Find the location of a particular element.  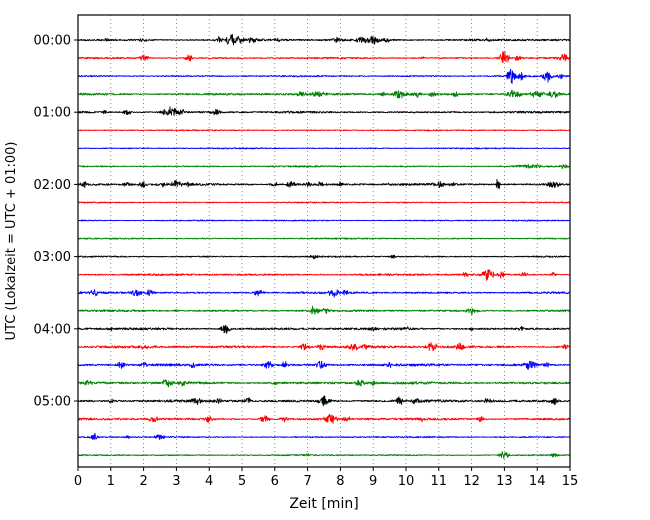

x-tick-label: 9 is located at coordinates (373, 481).